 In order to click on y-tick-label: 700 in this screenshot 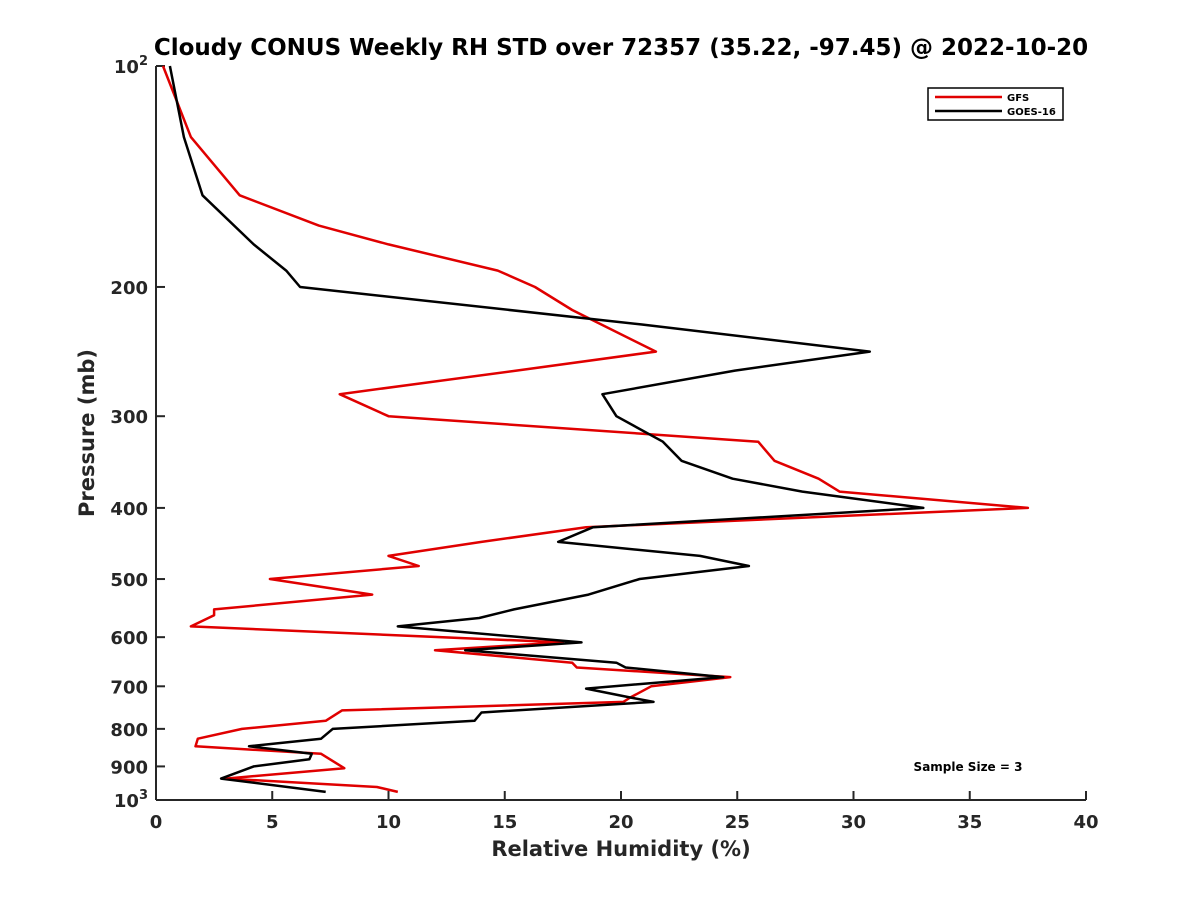, I will do `click(129, 687)`.